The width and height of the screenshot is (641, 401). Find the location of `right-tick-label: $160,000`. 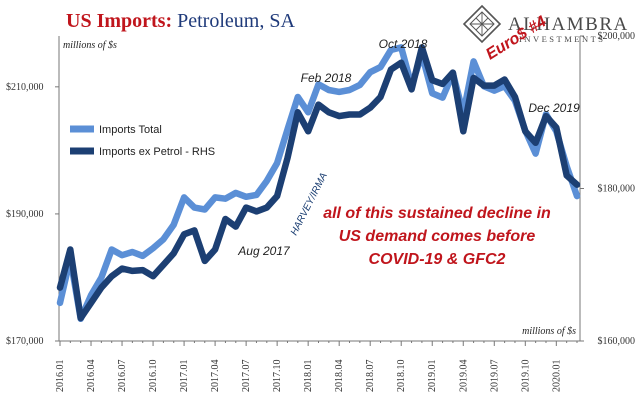

right-tick-label: $160,000 is located at coordinates (617, 341).